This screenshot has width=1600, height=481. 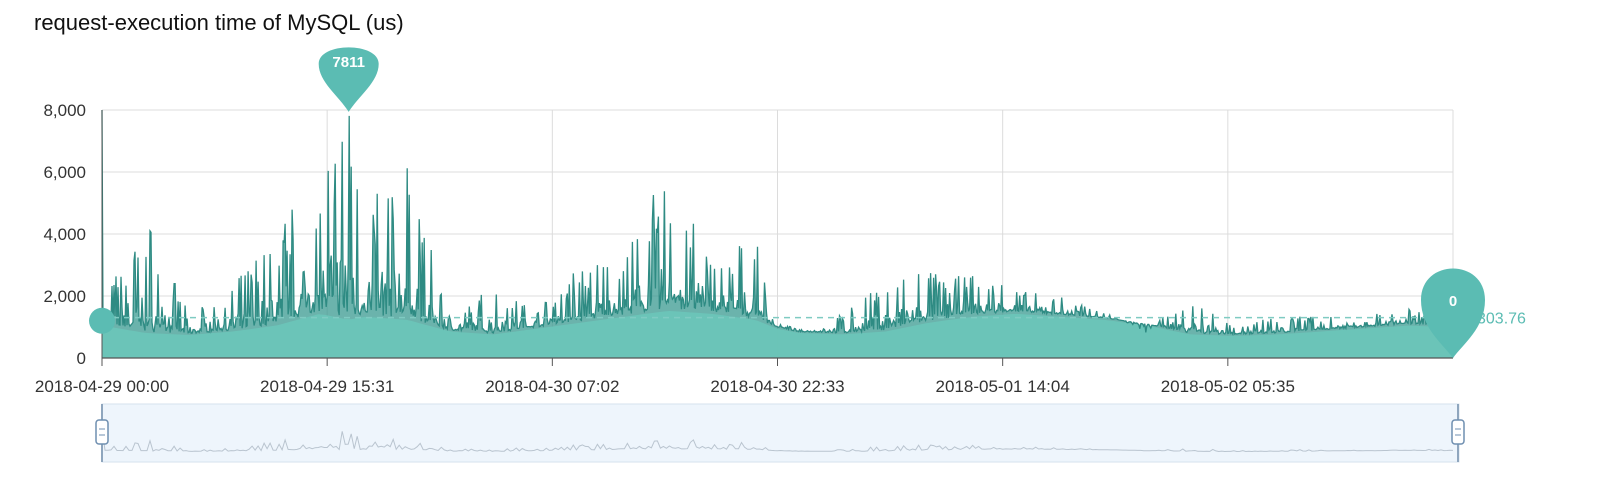 I want to click on x-tick-label: 2018-04-30 07:02, so click(x=552, y=386).